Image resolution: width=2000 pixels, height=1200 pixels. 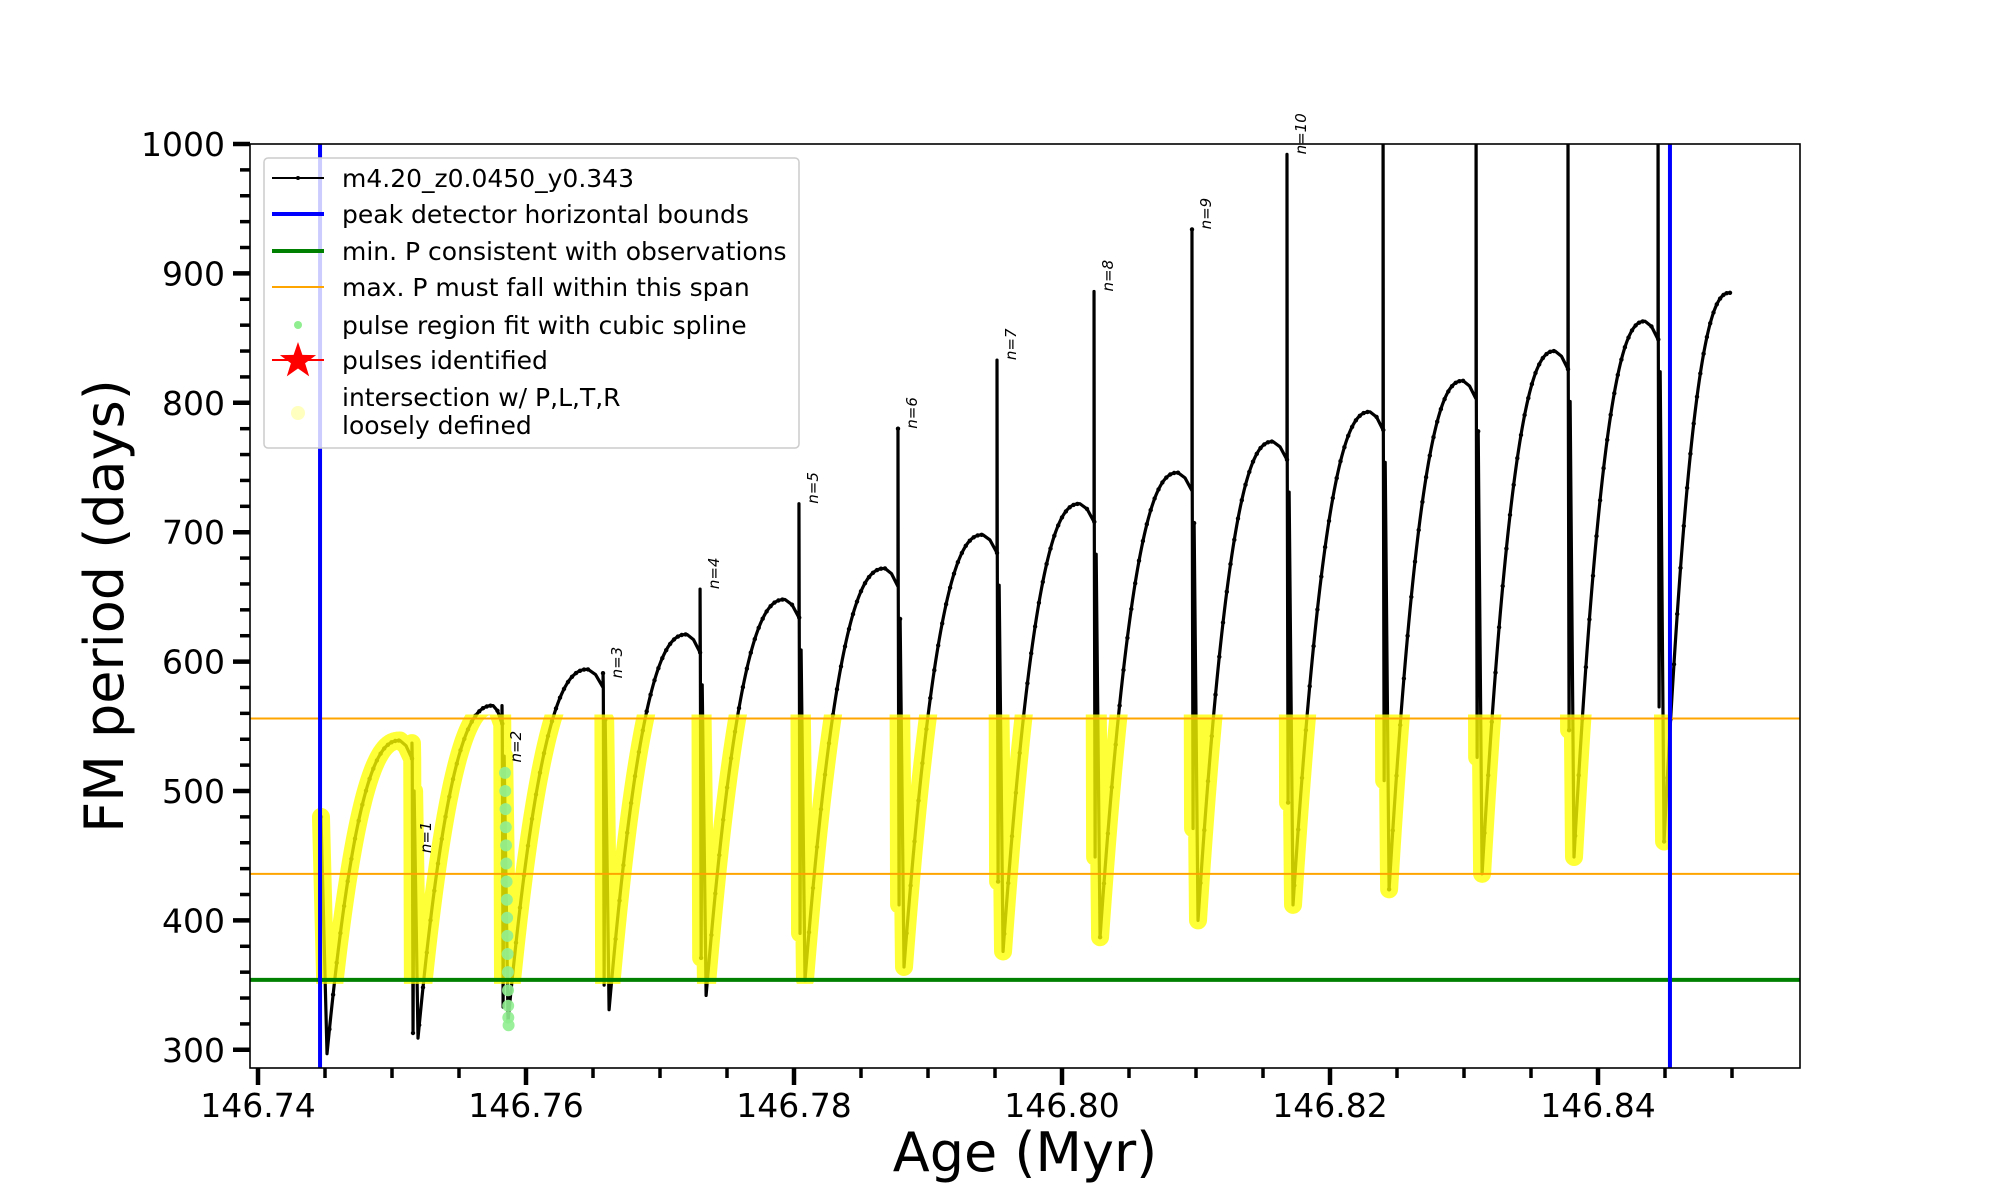 I want to click on pulse-label: n=5, so click(x=813, y=488).